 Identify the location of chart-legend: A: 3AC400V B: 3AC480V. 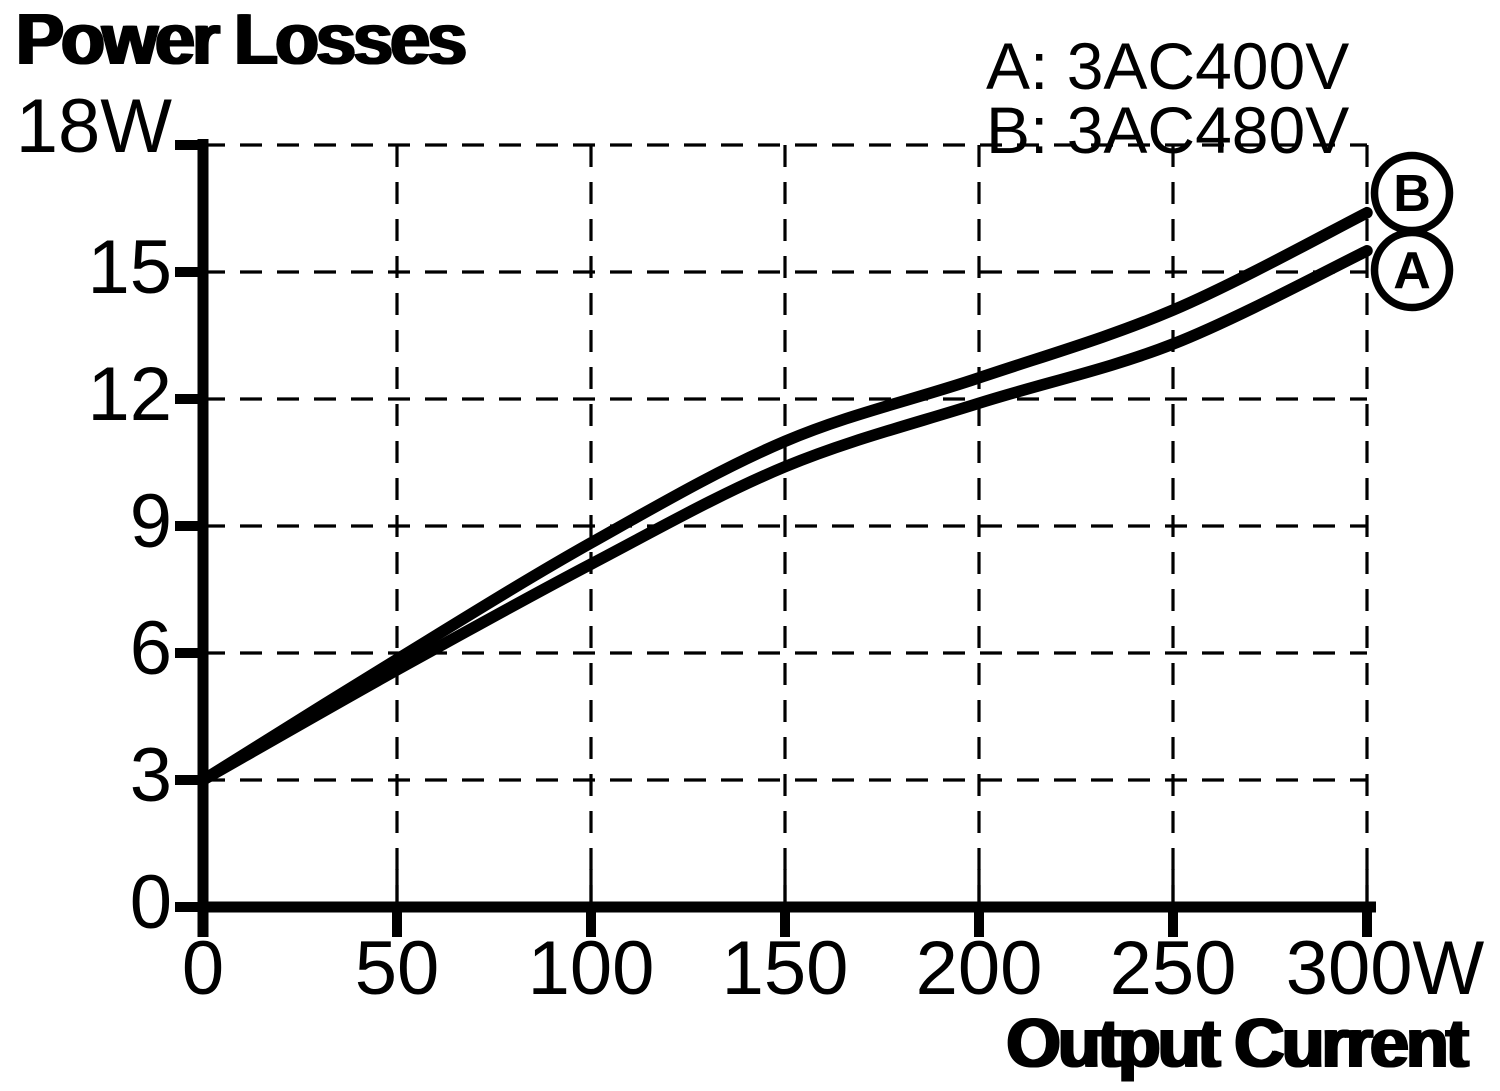
(1168, 98).